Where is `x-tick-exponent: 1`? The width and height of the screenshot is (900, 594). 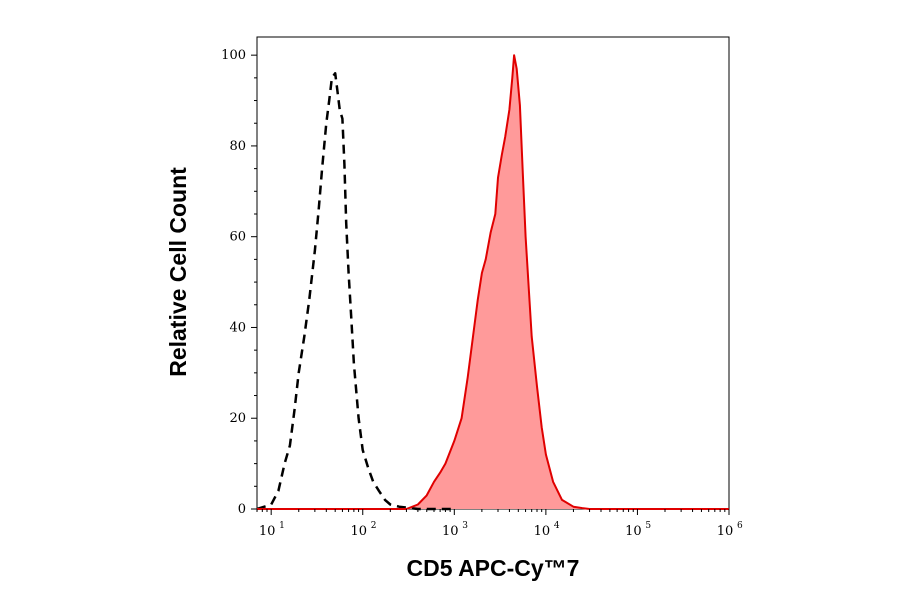
x-tick-exponent: 1 is located at coordinates (282, 526).